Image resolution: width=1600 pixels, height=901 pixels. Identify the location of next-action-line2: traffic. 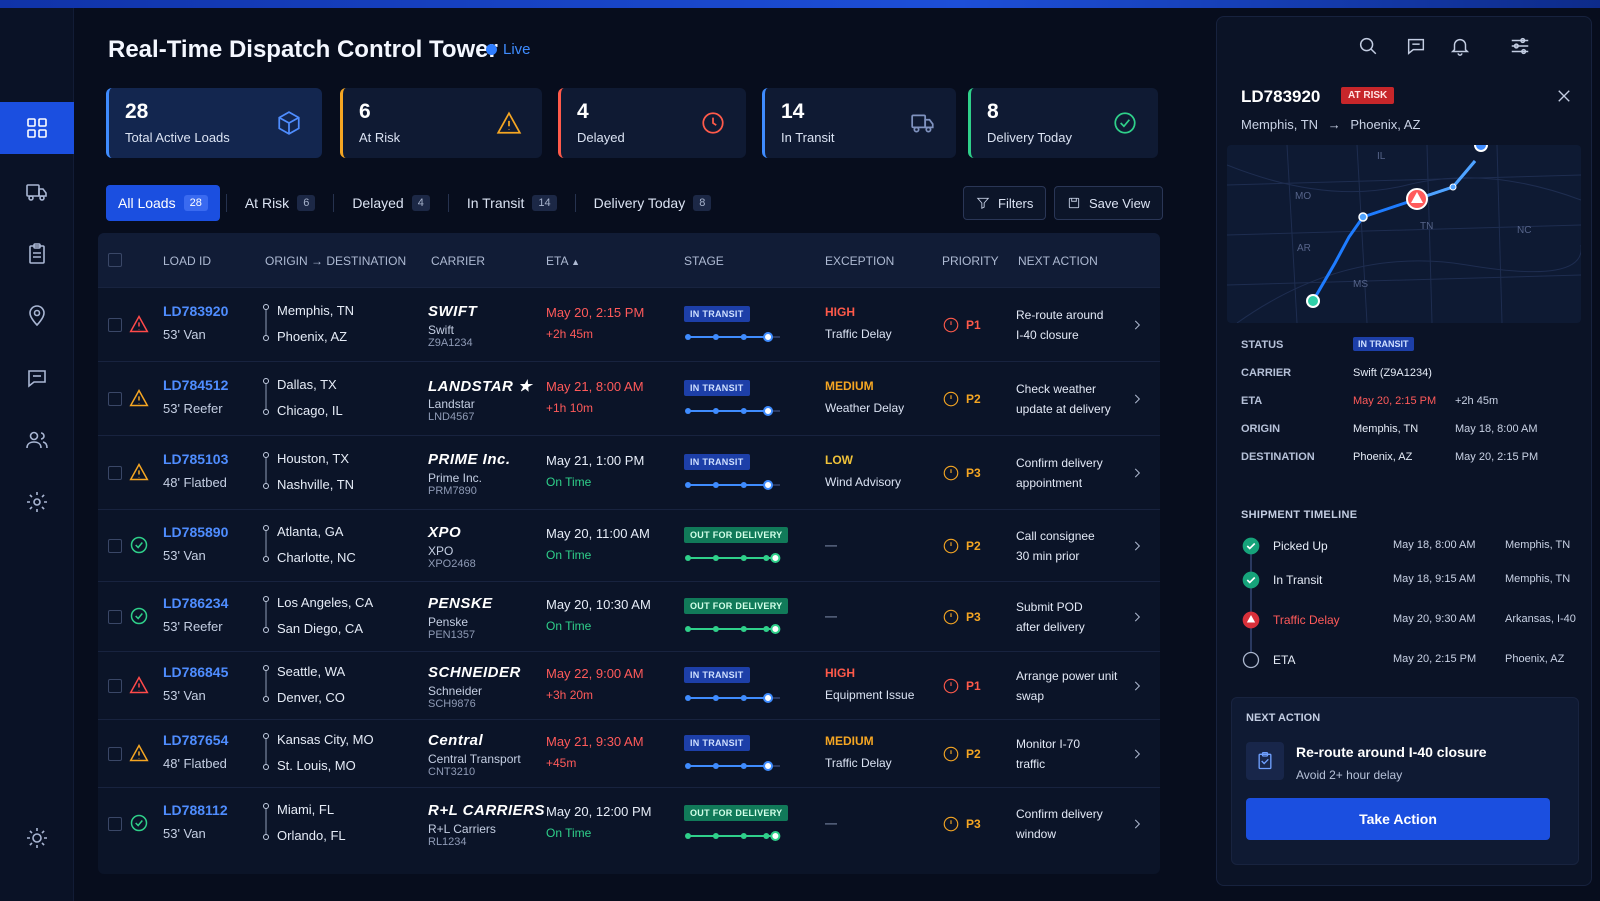
(1031, 764).